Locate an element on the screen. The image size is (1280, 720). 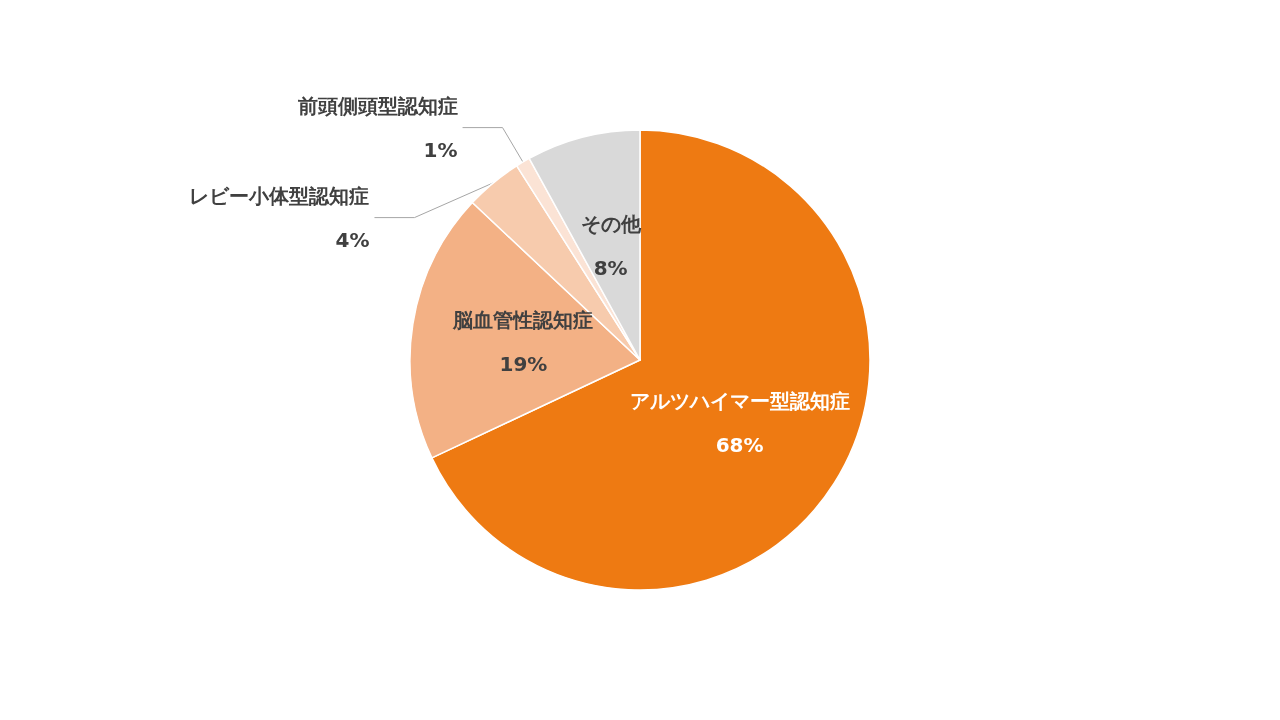
data-label: 4% is located at coordinates (352, 239).